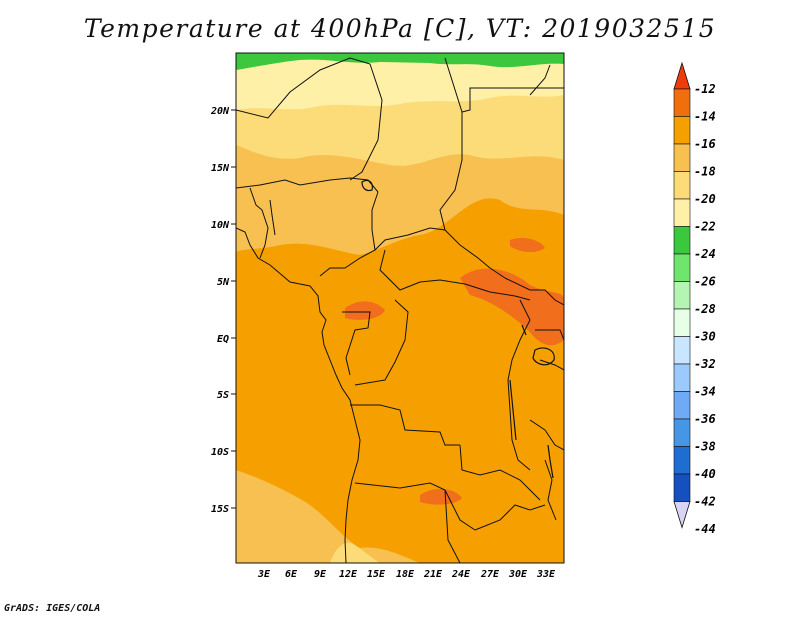 This screenshot has height=618, width=800. Describe the element at coordinates (546, 574) in the screenshot. I see `lon-label-33e: 33E` at that location.